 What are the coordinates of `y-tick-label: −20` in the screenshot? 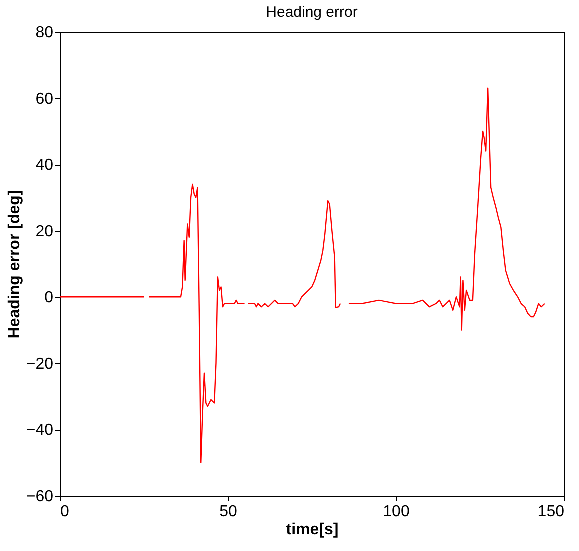 It's located at (40, 364).